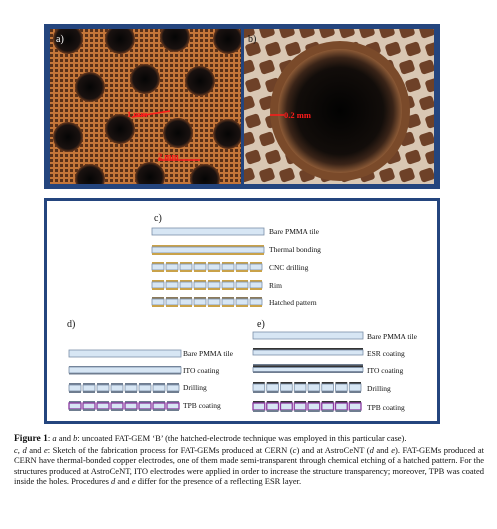  What do you see at coordinates (256, 289) in the screenshot?
I see `c-rim-segment-bottom` at bounding box center [256, 289].